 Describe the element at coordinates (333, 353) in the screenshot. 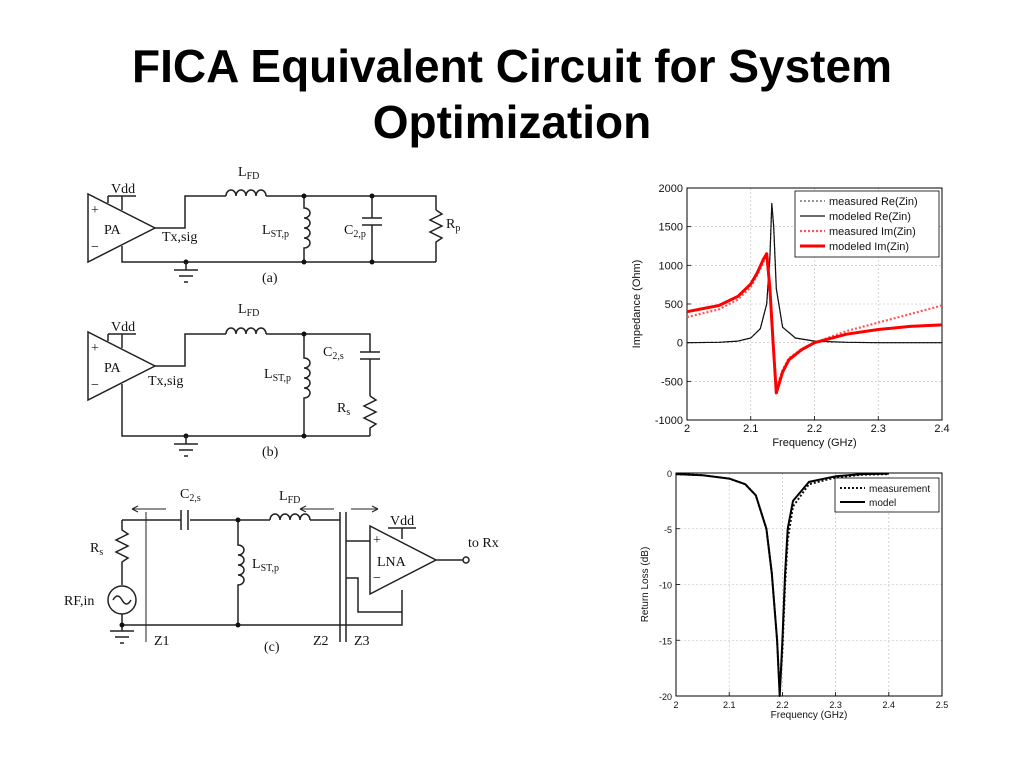

I see `c-label-b: C2,s` at that location.